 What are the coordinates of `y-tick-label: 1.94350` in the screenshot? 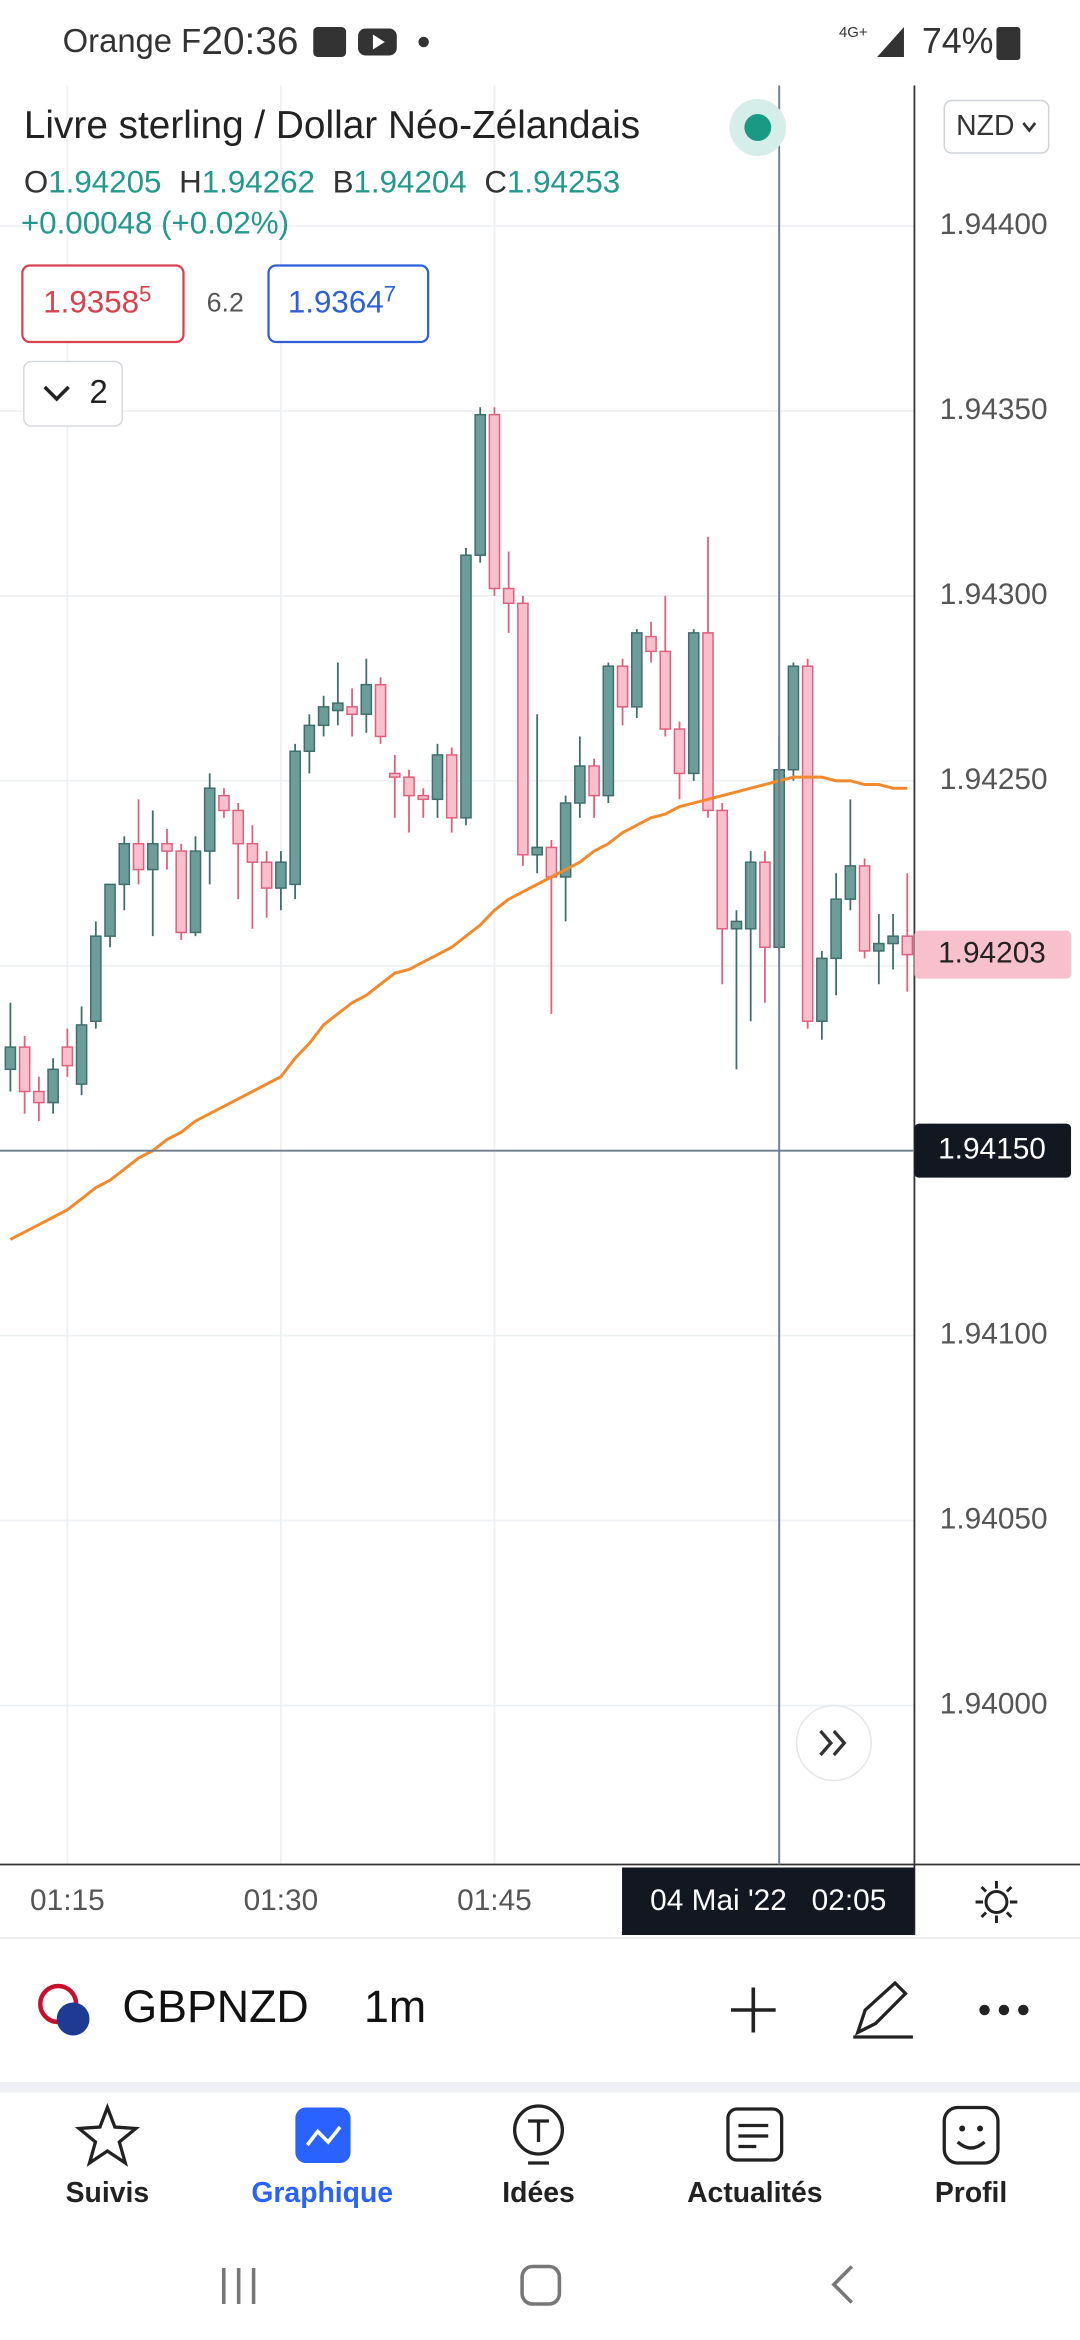 It's located at (994, 409).